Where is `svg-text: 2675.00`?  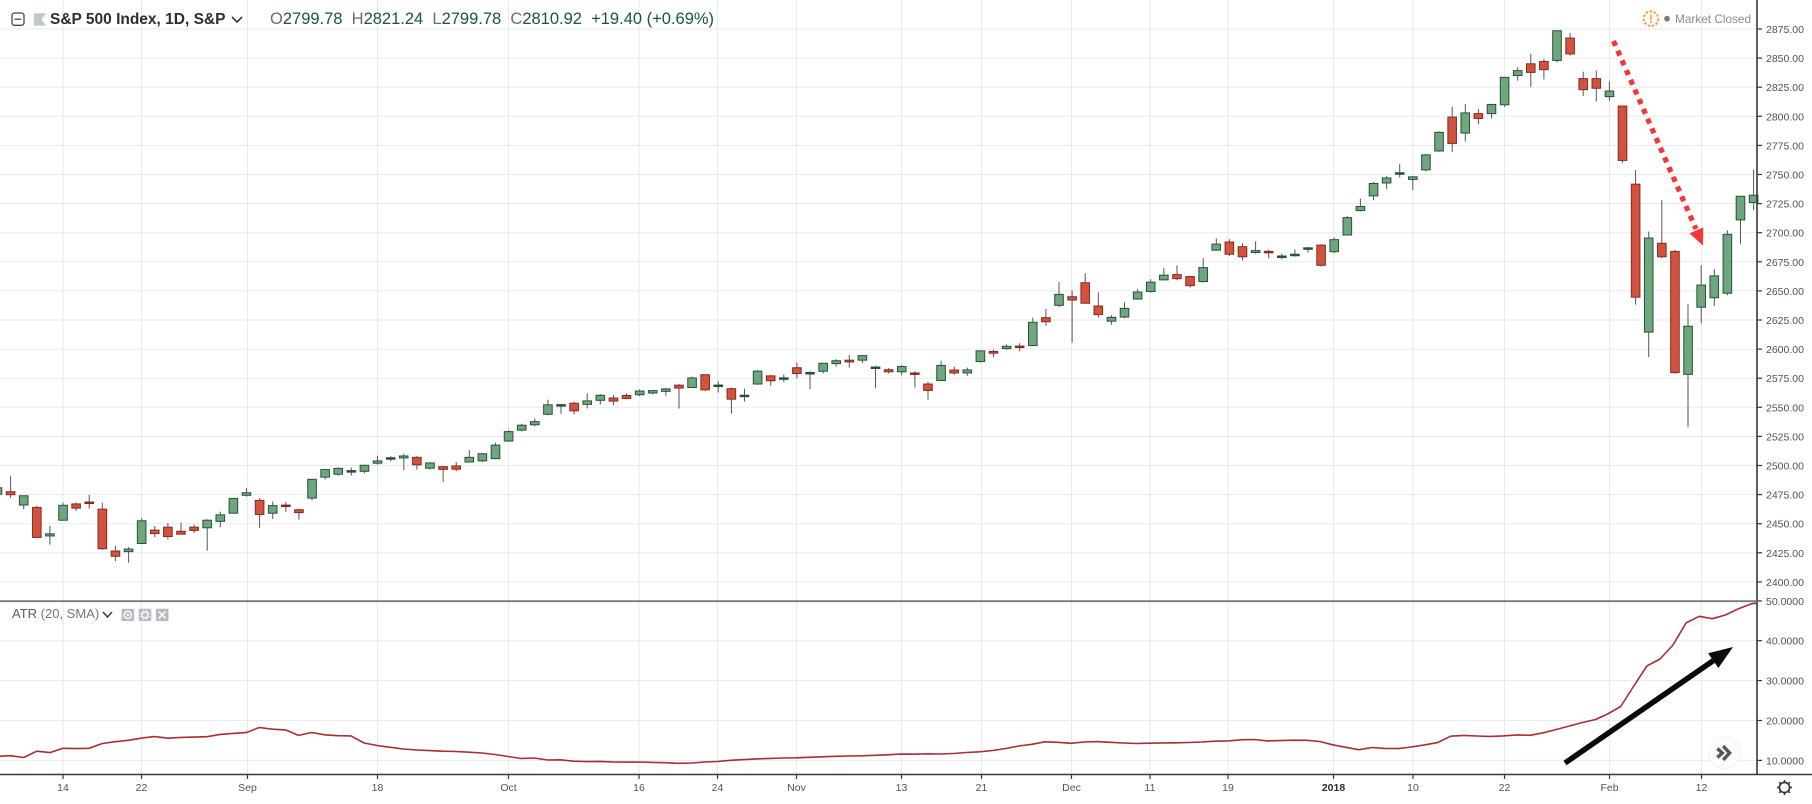
svg-text: 2675.00 is located at coordinates (1785, 263).